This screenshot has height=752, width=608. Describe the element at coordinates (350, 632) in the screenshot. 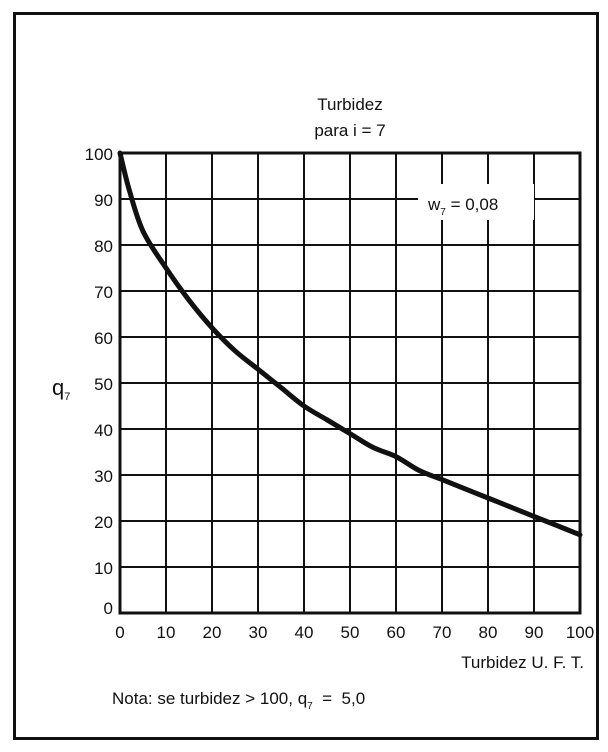

I see `x-tick-label: 50` at that location.